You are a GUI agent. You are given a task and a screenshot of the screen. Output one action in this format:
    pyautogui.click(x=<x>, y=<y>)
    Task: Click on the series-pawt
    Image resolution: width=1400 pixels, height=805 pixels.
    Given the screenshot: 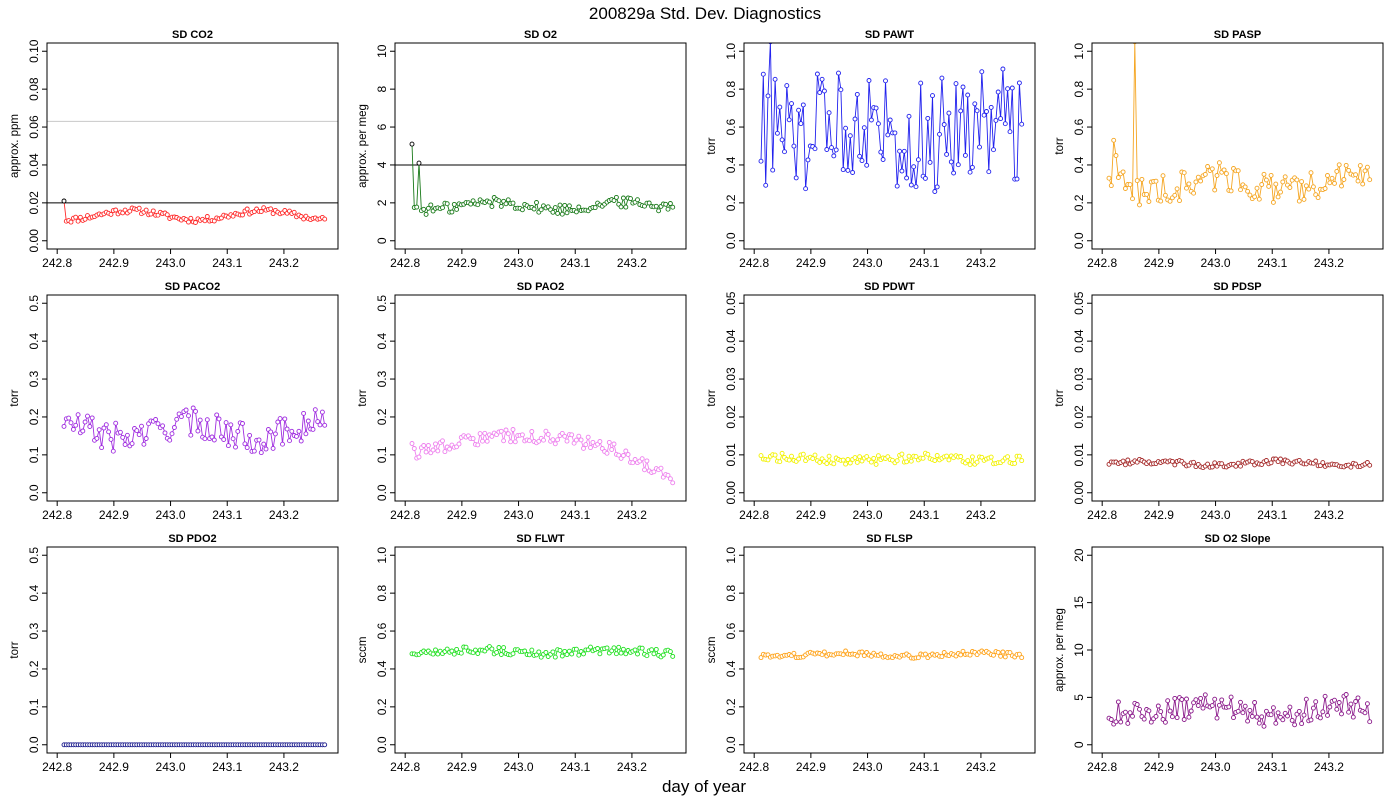 What is the action you would take?
    pyautogui.click(x=891, y=118)
    